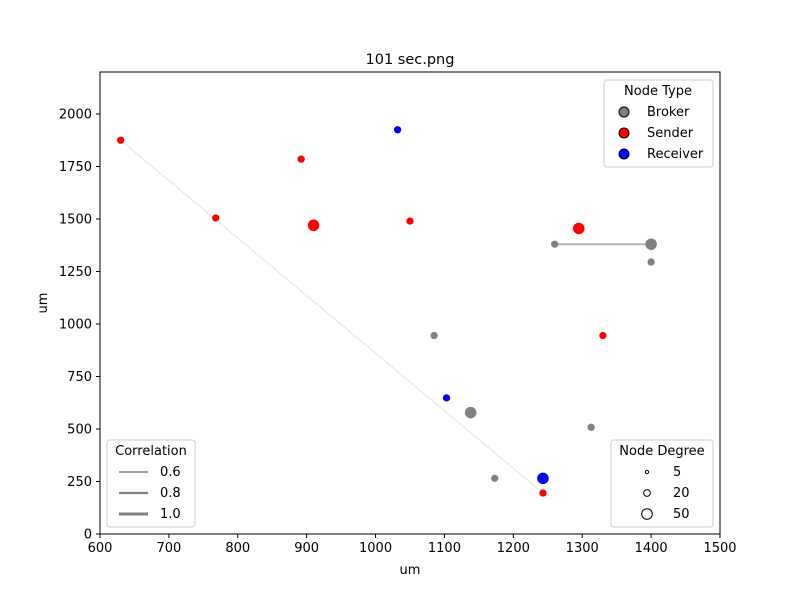 This screenshot has height=600, width=800. What do you see at coordinates (661, 451) in the screenshot?
I see `legend-degree-title: Node Degree` at bounding box center [661, 451].